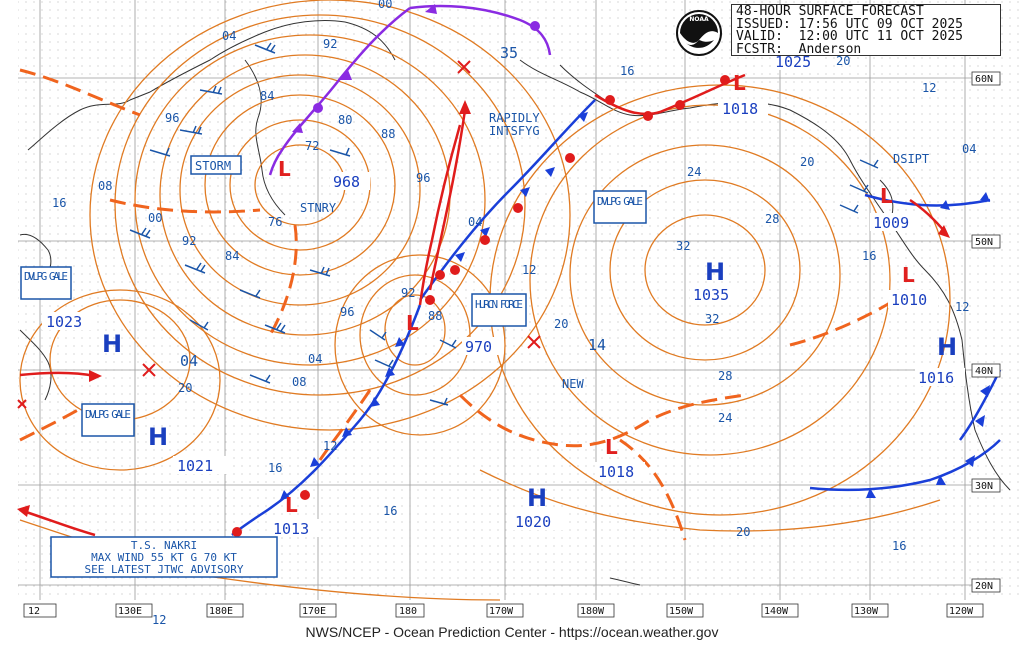  Describe the element at coordinates (799, 49) in the screenshot. I see `forecaster: FCSTR: Anderson` at that location.